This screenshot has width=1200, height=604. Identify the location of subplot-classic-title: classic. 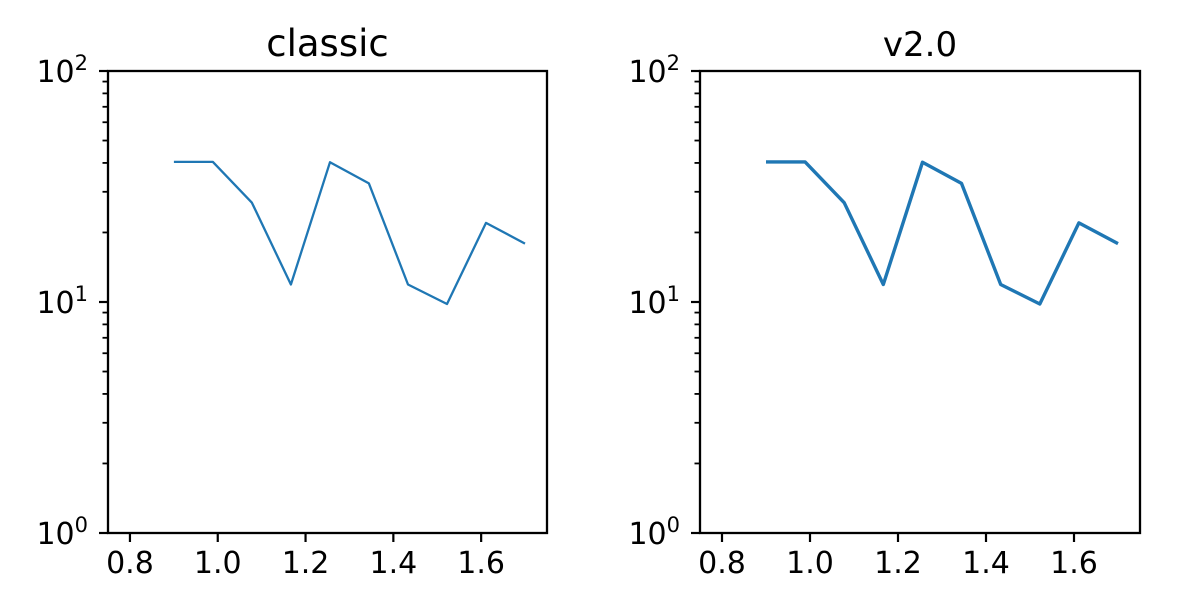
(327, 43).